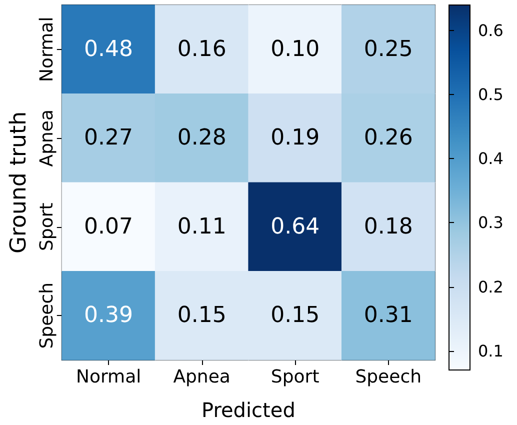 The image size is (517, 425). I want to click on y-tick-label: Normal, so click(47, 49).